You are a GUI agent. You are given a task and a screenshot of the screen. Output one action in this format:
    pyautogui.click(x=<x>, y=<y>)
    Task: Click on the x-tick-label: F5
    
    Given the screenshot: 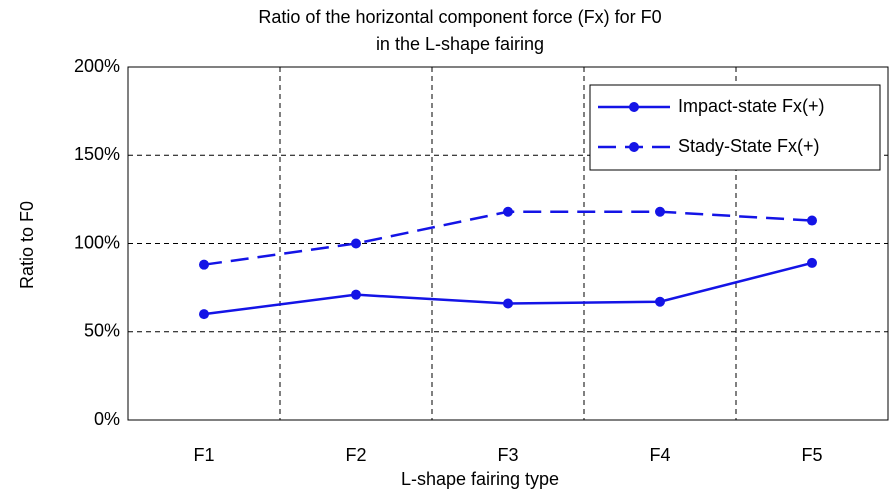 What is the action you would take?
    pyautogui.click(x=811, y=455)
    